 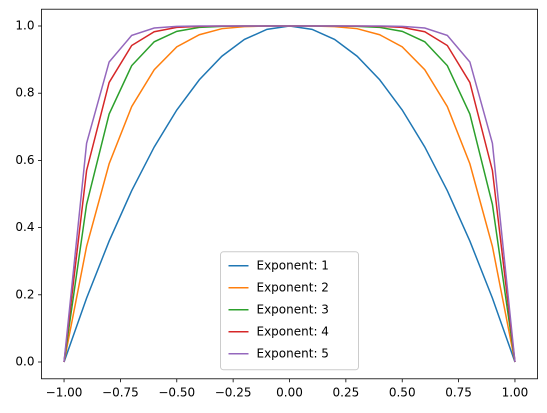 What do you see at coordinates (293, 309) in the screenshot?
I see `legend-label: Exponent: 3` at bounding box center [293, 309].